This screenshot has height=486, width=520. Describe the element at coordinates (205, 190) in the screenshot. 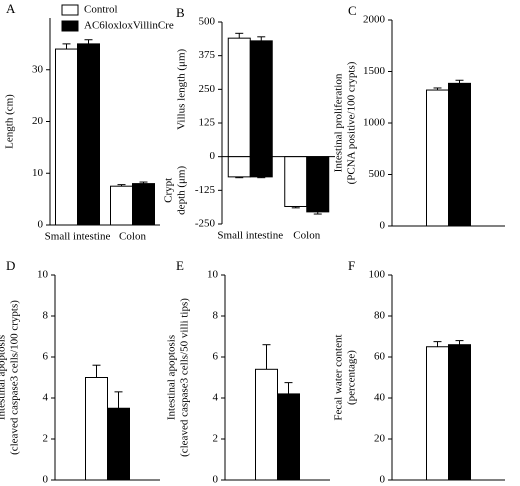

I see `y-tick-label: -125` at that location.